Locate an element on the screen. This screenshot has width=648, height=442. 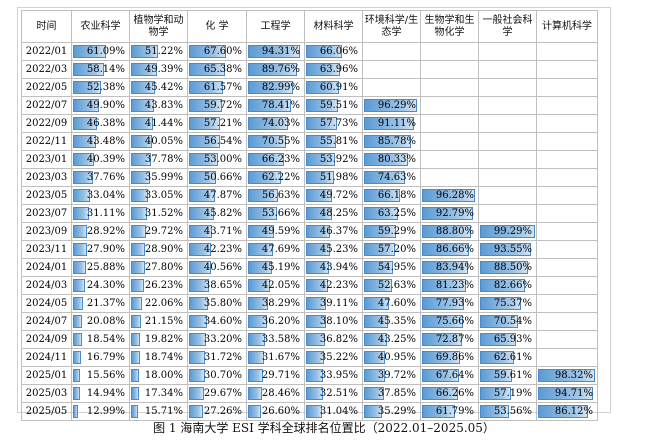
value-cell: 52.63% is located at coordinates (391, 285).